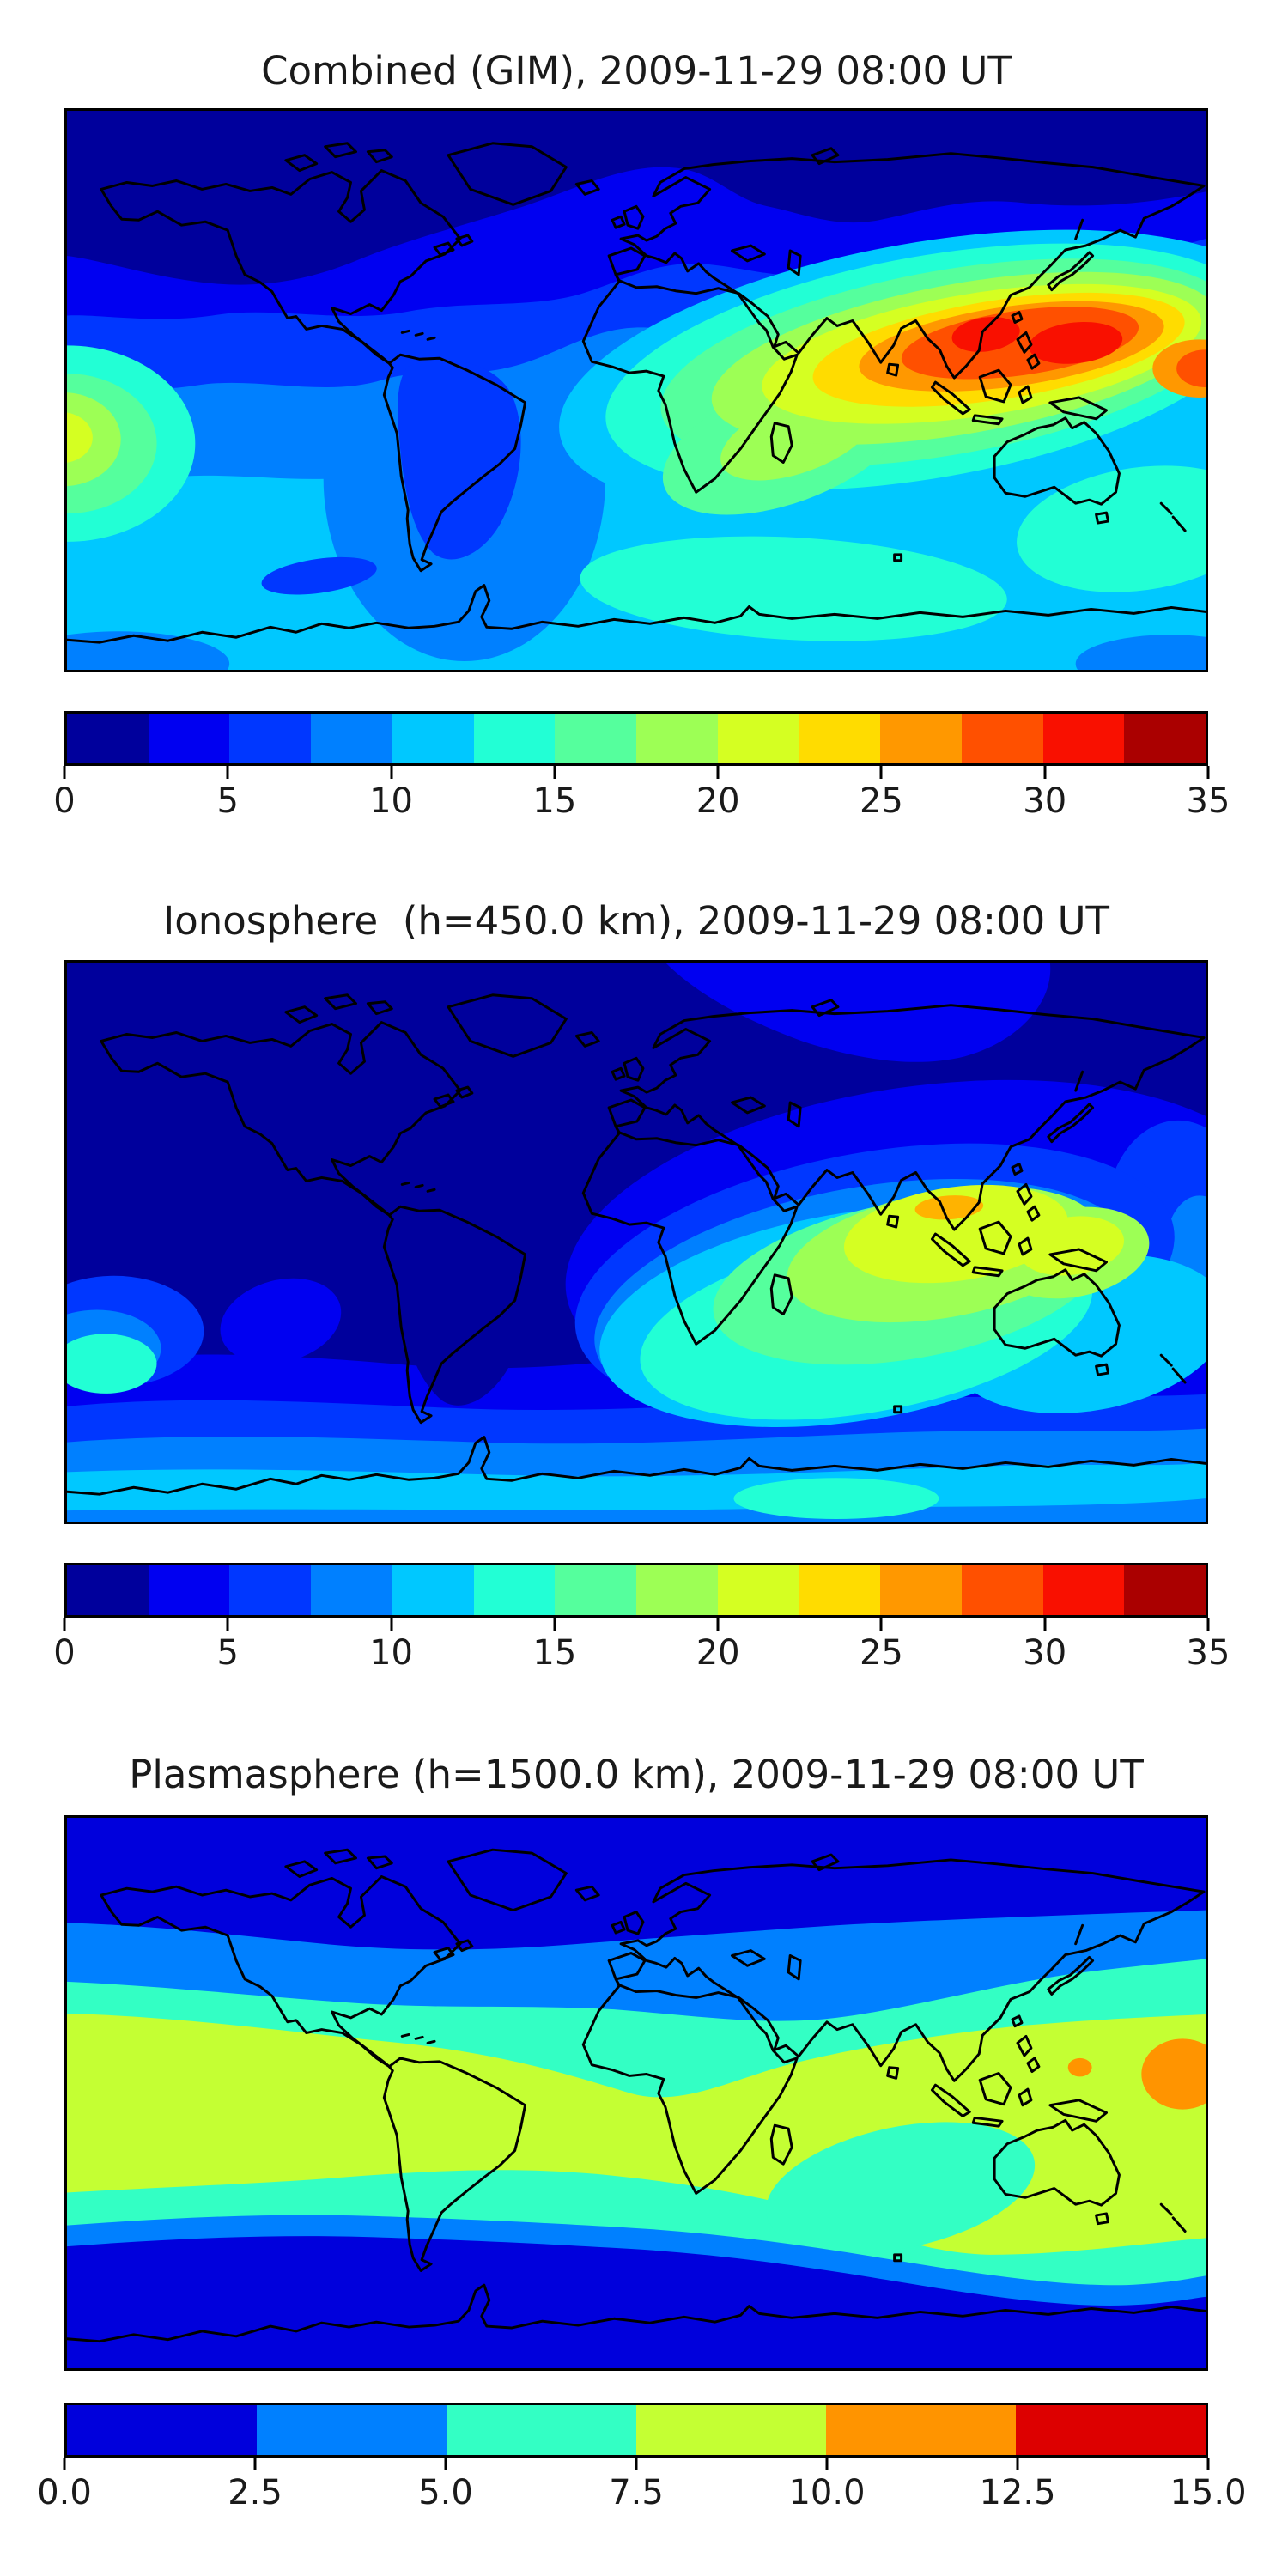 Image resolution: width=1288 pixels, height=2576 pixels. What do you see at coordinates (1208, 2492) in the screenshot?
I see `colorbar-tick-label: 15.0` at bounding box center [1208, 2492].